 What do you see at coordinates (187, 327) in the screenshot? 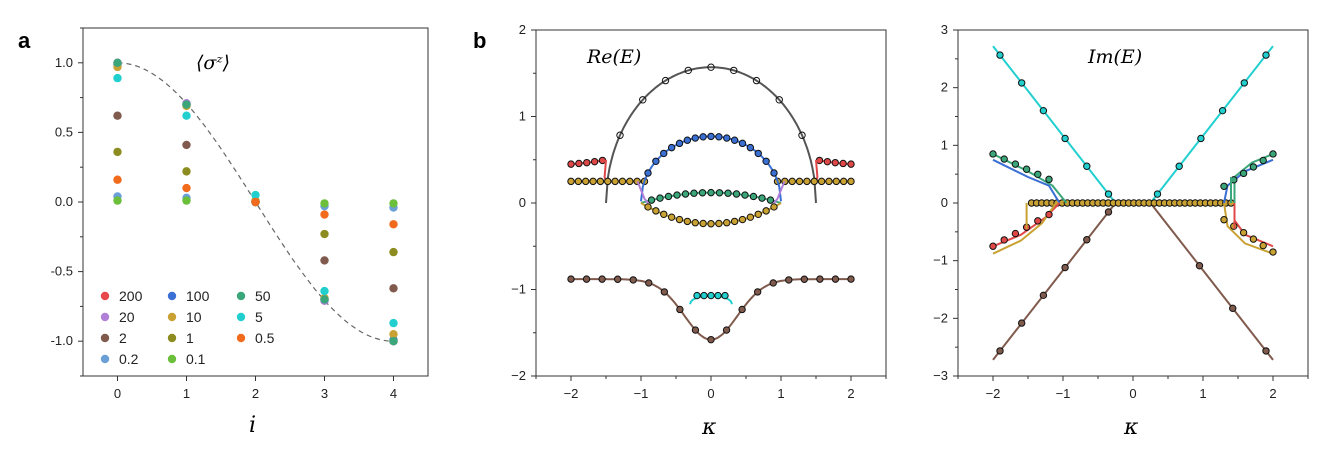
I see `panel-a-legend: 200 20 2 0.2 100 10 1 0.1 50 5 0.5` at bounding box center [187, 327].